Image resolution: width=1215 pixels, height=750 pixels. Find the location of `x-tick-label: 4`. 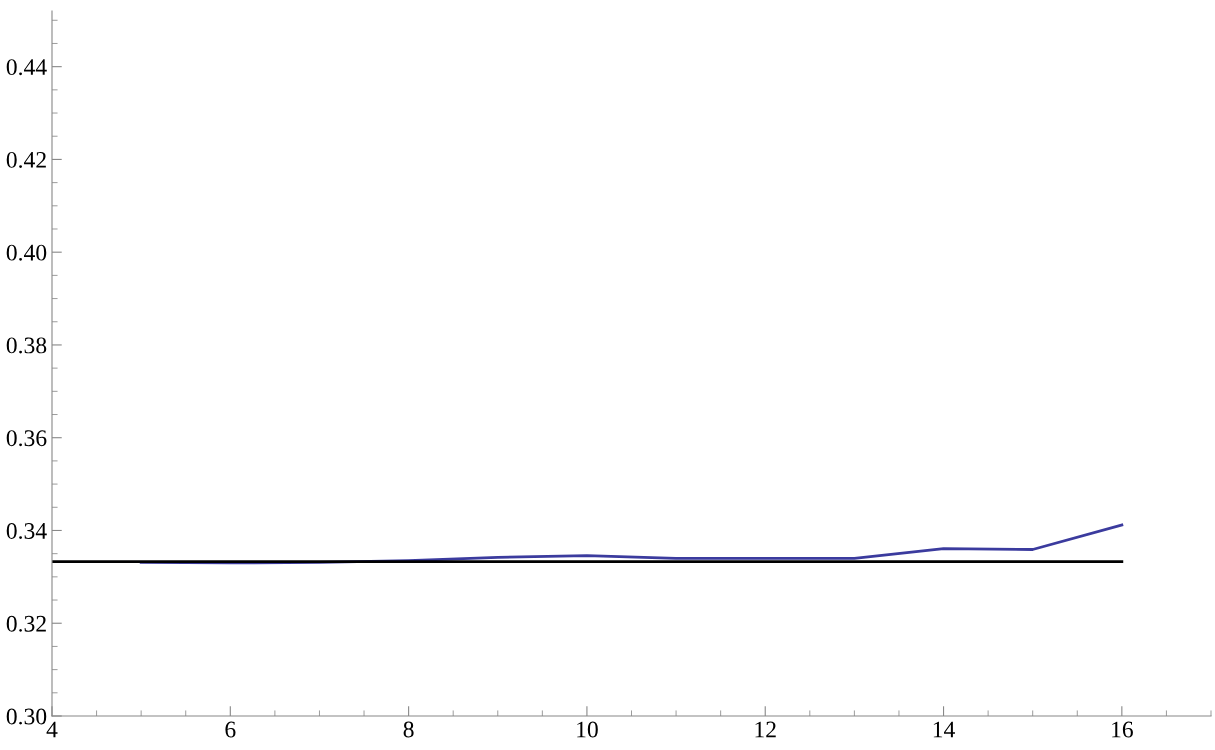

x-tick-label: 4 is located at coordinates (52, 729).